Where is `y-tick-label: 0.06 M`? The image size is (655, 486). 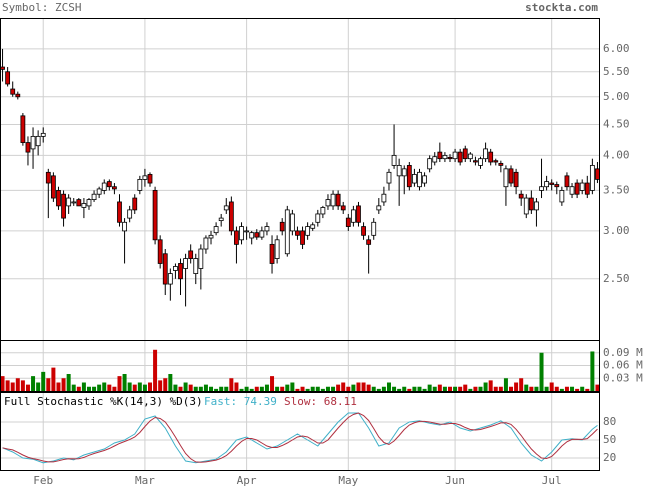
y-tick-label: 0.06 M is located at coordinates (623, 365).